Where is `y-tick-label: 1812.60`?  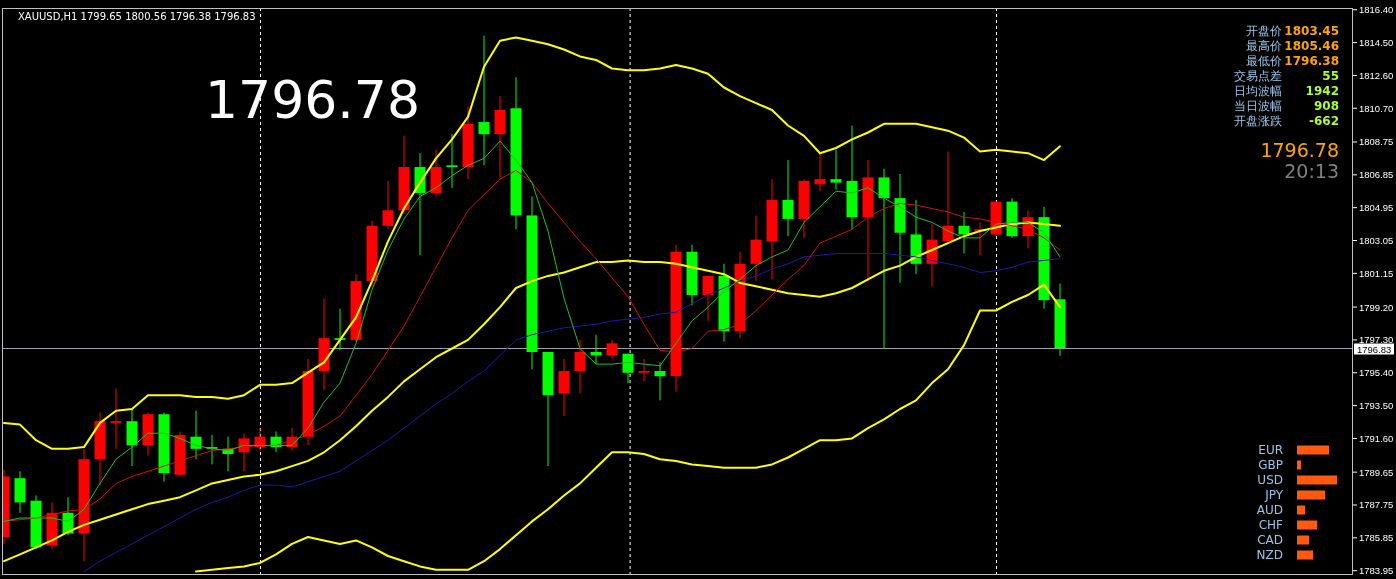
y-tick-label: 1812.60 is located at coordinates (1376, 75).